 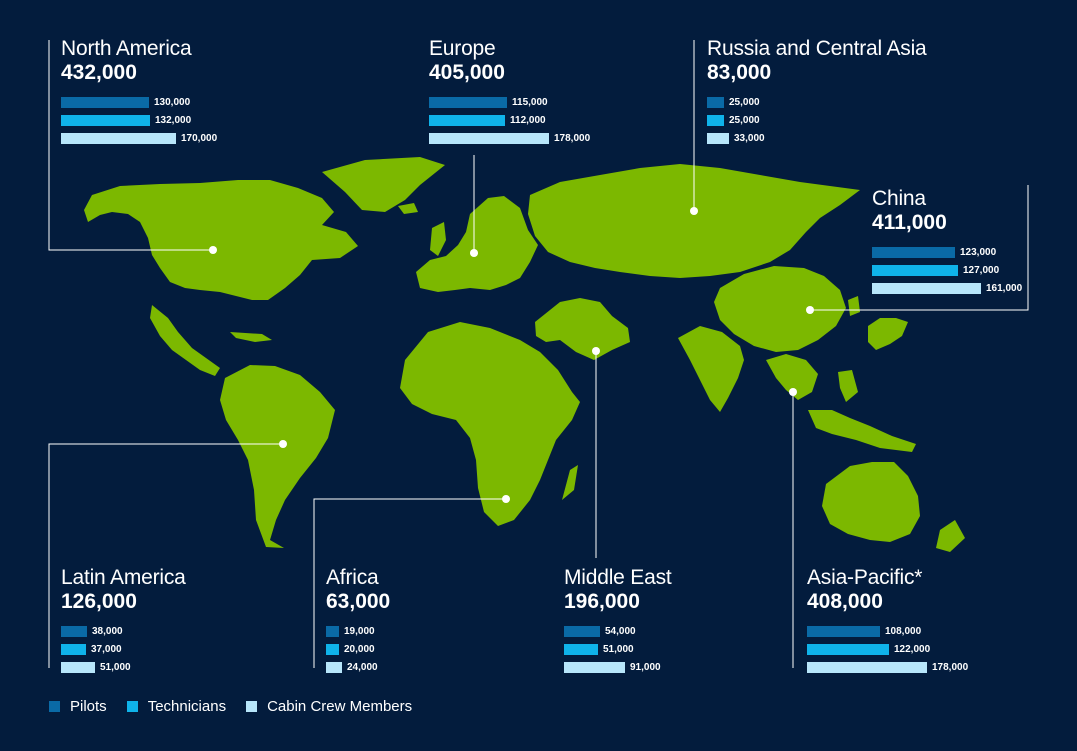 I want to click on region-total: 126,000, so click(x=99, y=601).